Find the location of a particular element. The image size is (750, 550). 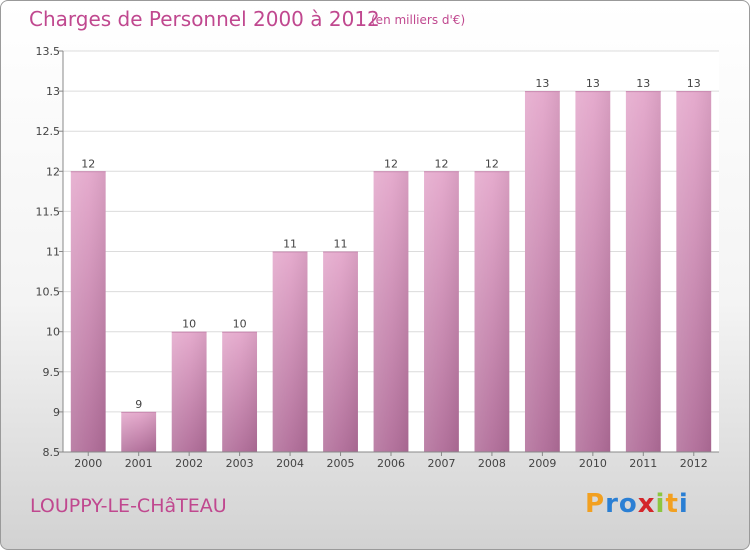

x-tick-label: 2006 is located at coordinates (391, 463).